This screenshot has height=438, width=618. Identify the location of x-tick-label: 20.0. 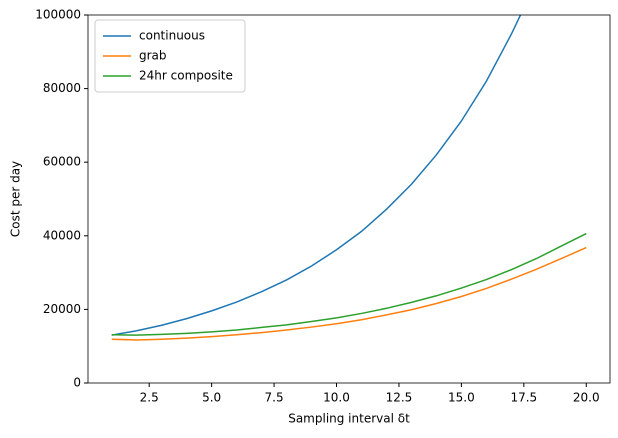
(586, 398).